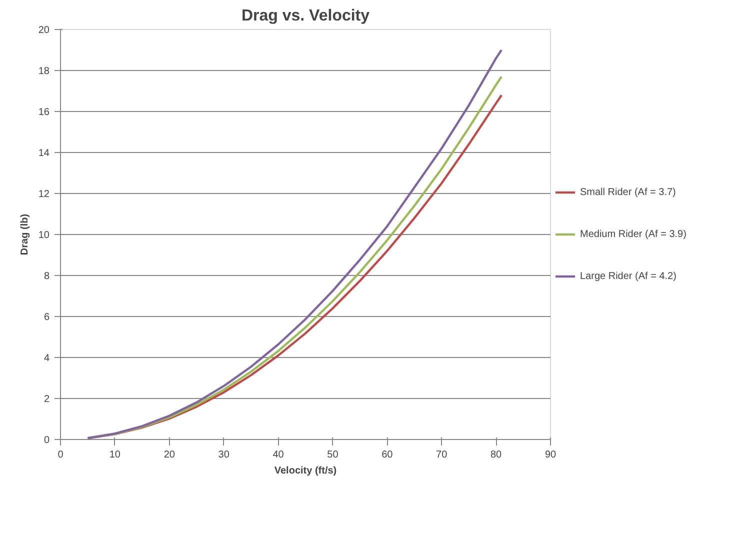  Describe the element at coordinates (496, 455) in the screenshot. I see `x-tick-label: 80` at that location.